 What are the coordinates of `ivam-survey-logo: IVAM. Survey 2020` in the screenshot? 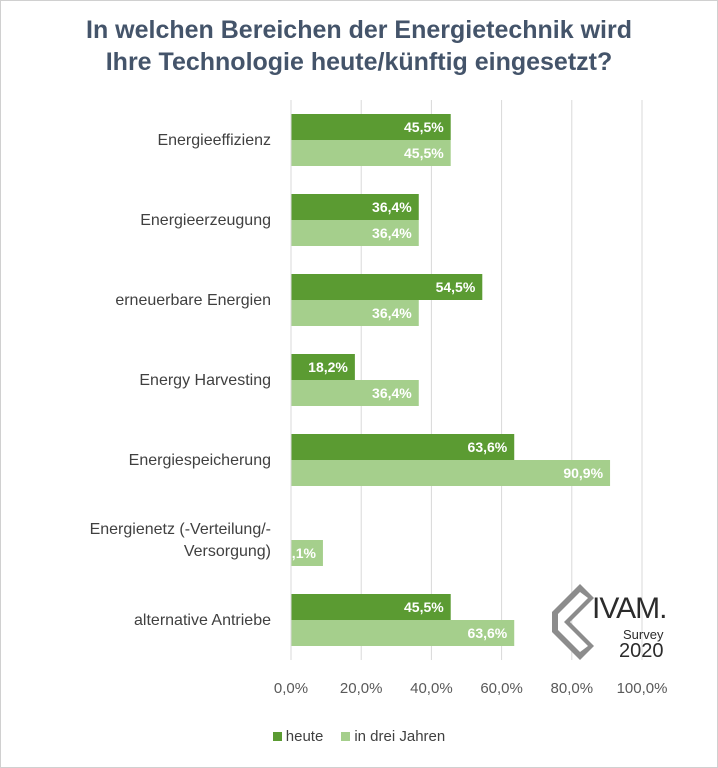 It's located at (613, 625).